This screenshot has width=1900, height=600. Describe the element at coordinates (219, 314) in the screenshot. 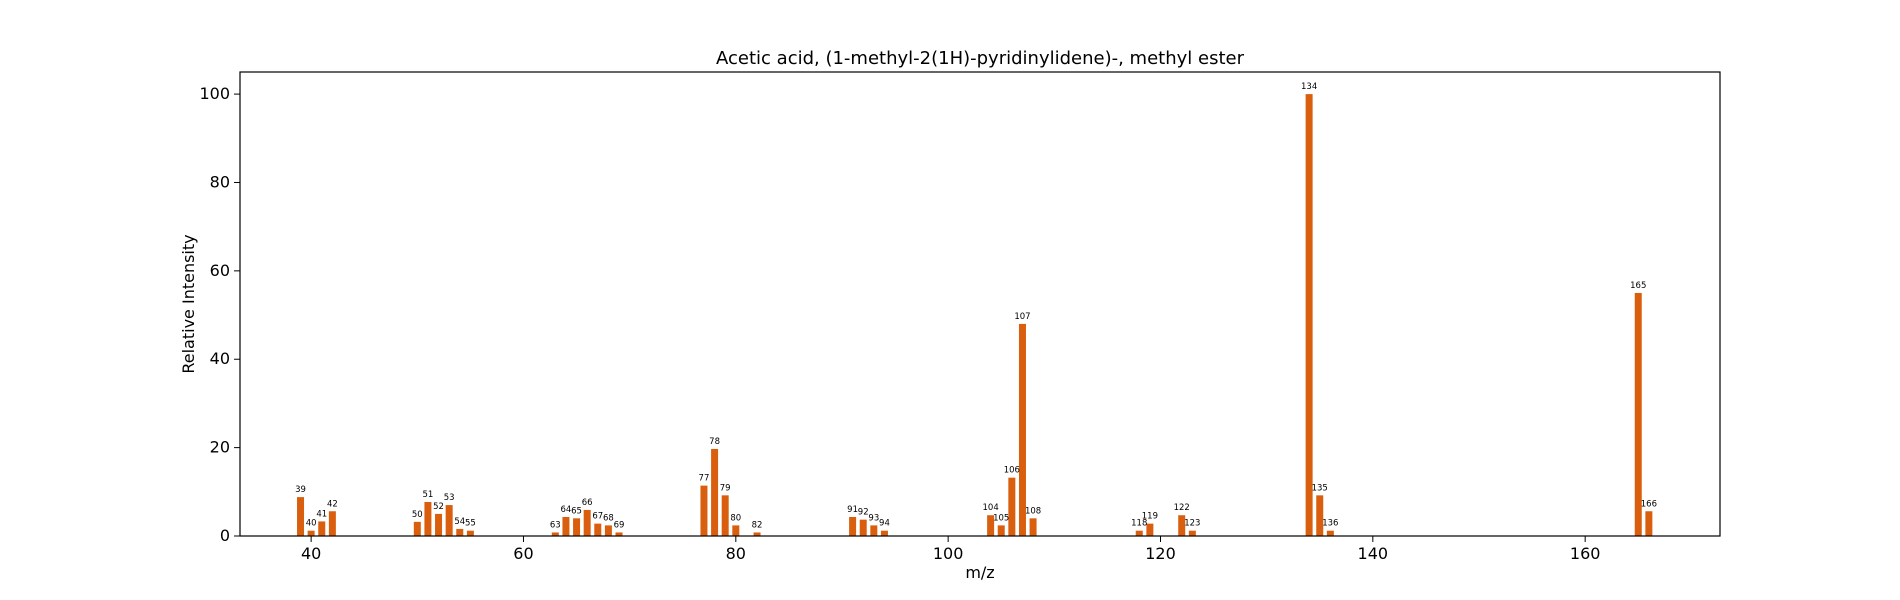

I see `y-axis: 0 20 40 60 80 100` at that location.